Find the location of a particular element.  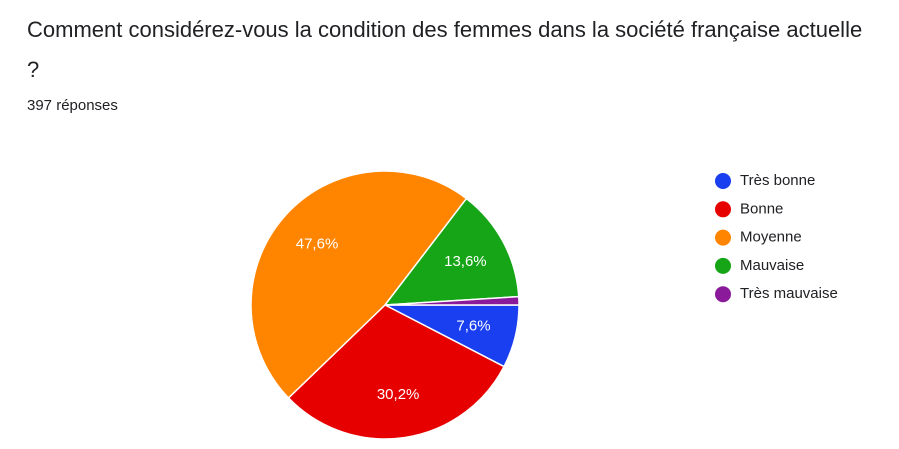

chart-subtitle: 397 réponses is located at coordinates (72, 105).